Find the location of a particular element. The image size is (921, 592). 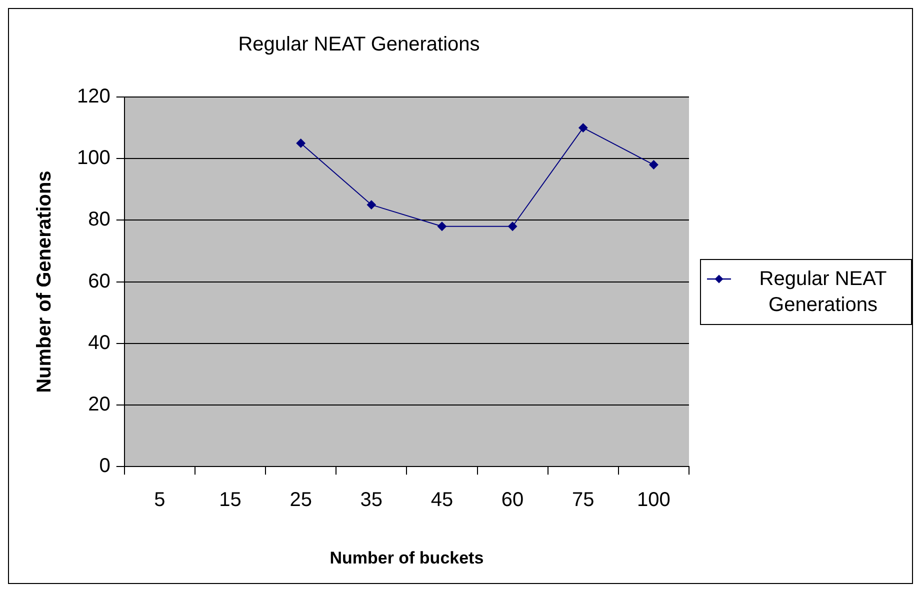

y-tick-label: 100 is located at coordinates (93, 158).